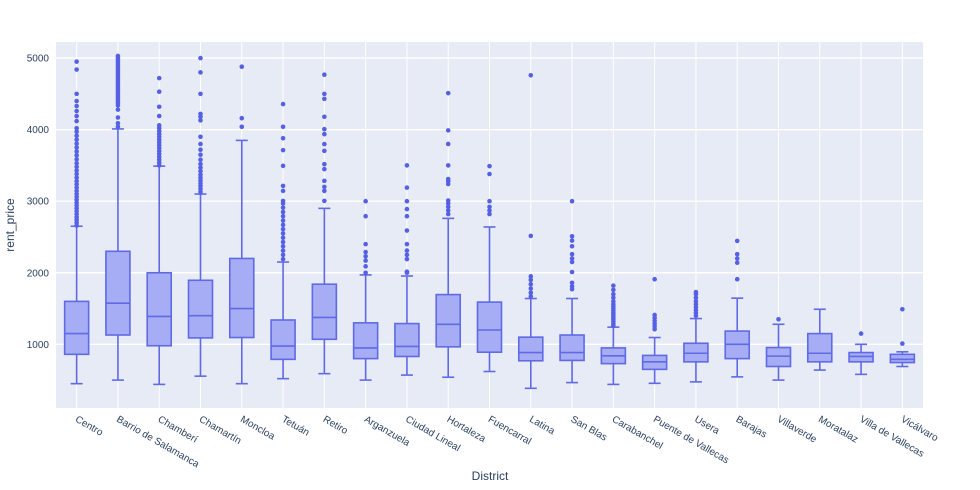 The height and width of the screenshot is (490, 980). What do you see at coordinates (159, 230) in the screenshot?
I see `box-chamberi` at bounding box center [159, 230].